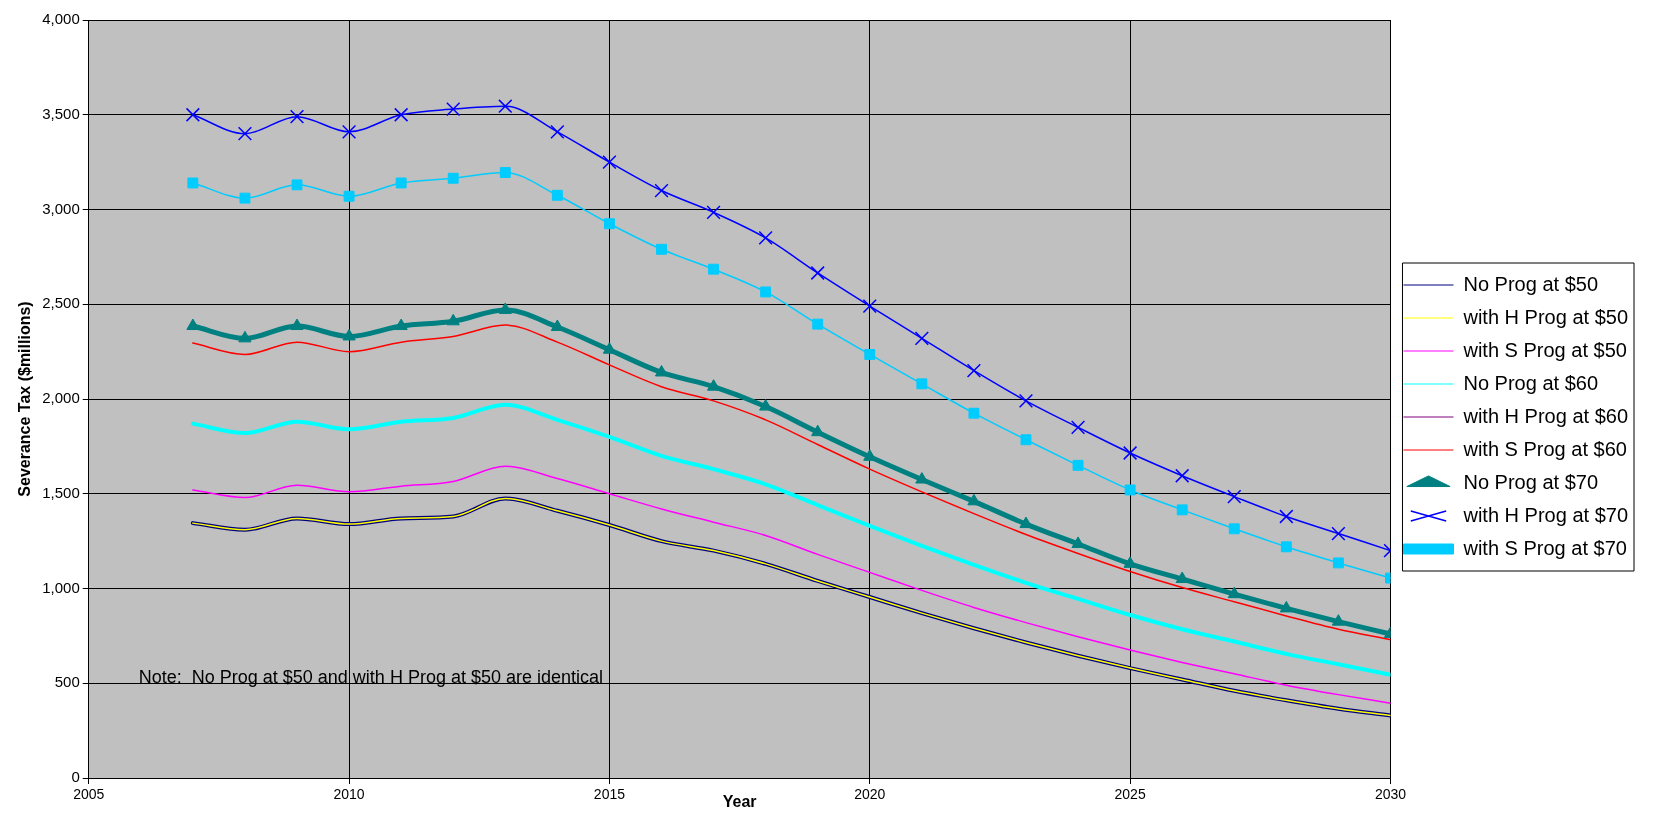 This screenshot has height=829, width=1662. Describe the element at coordinates (67, 682) in the screenshot. I see `y-tick-label: 500` at that location.